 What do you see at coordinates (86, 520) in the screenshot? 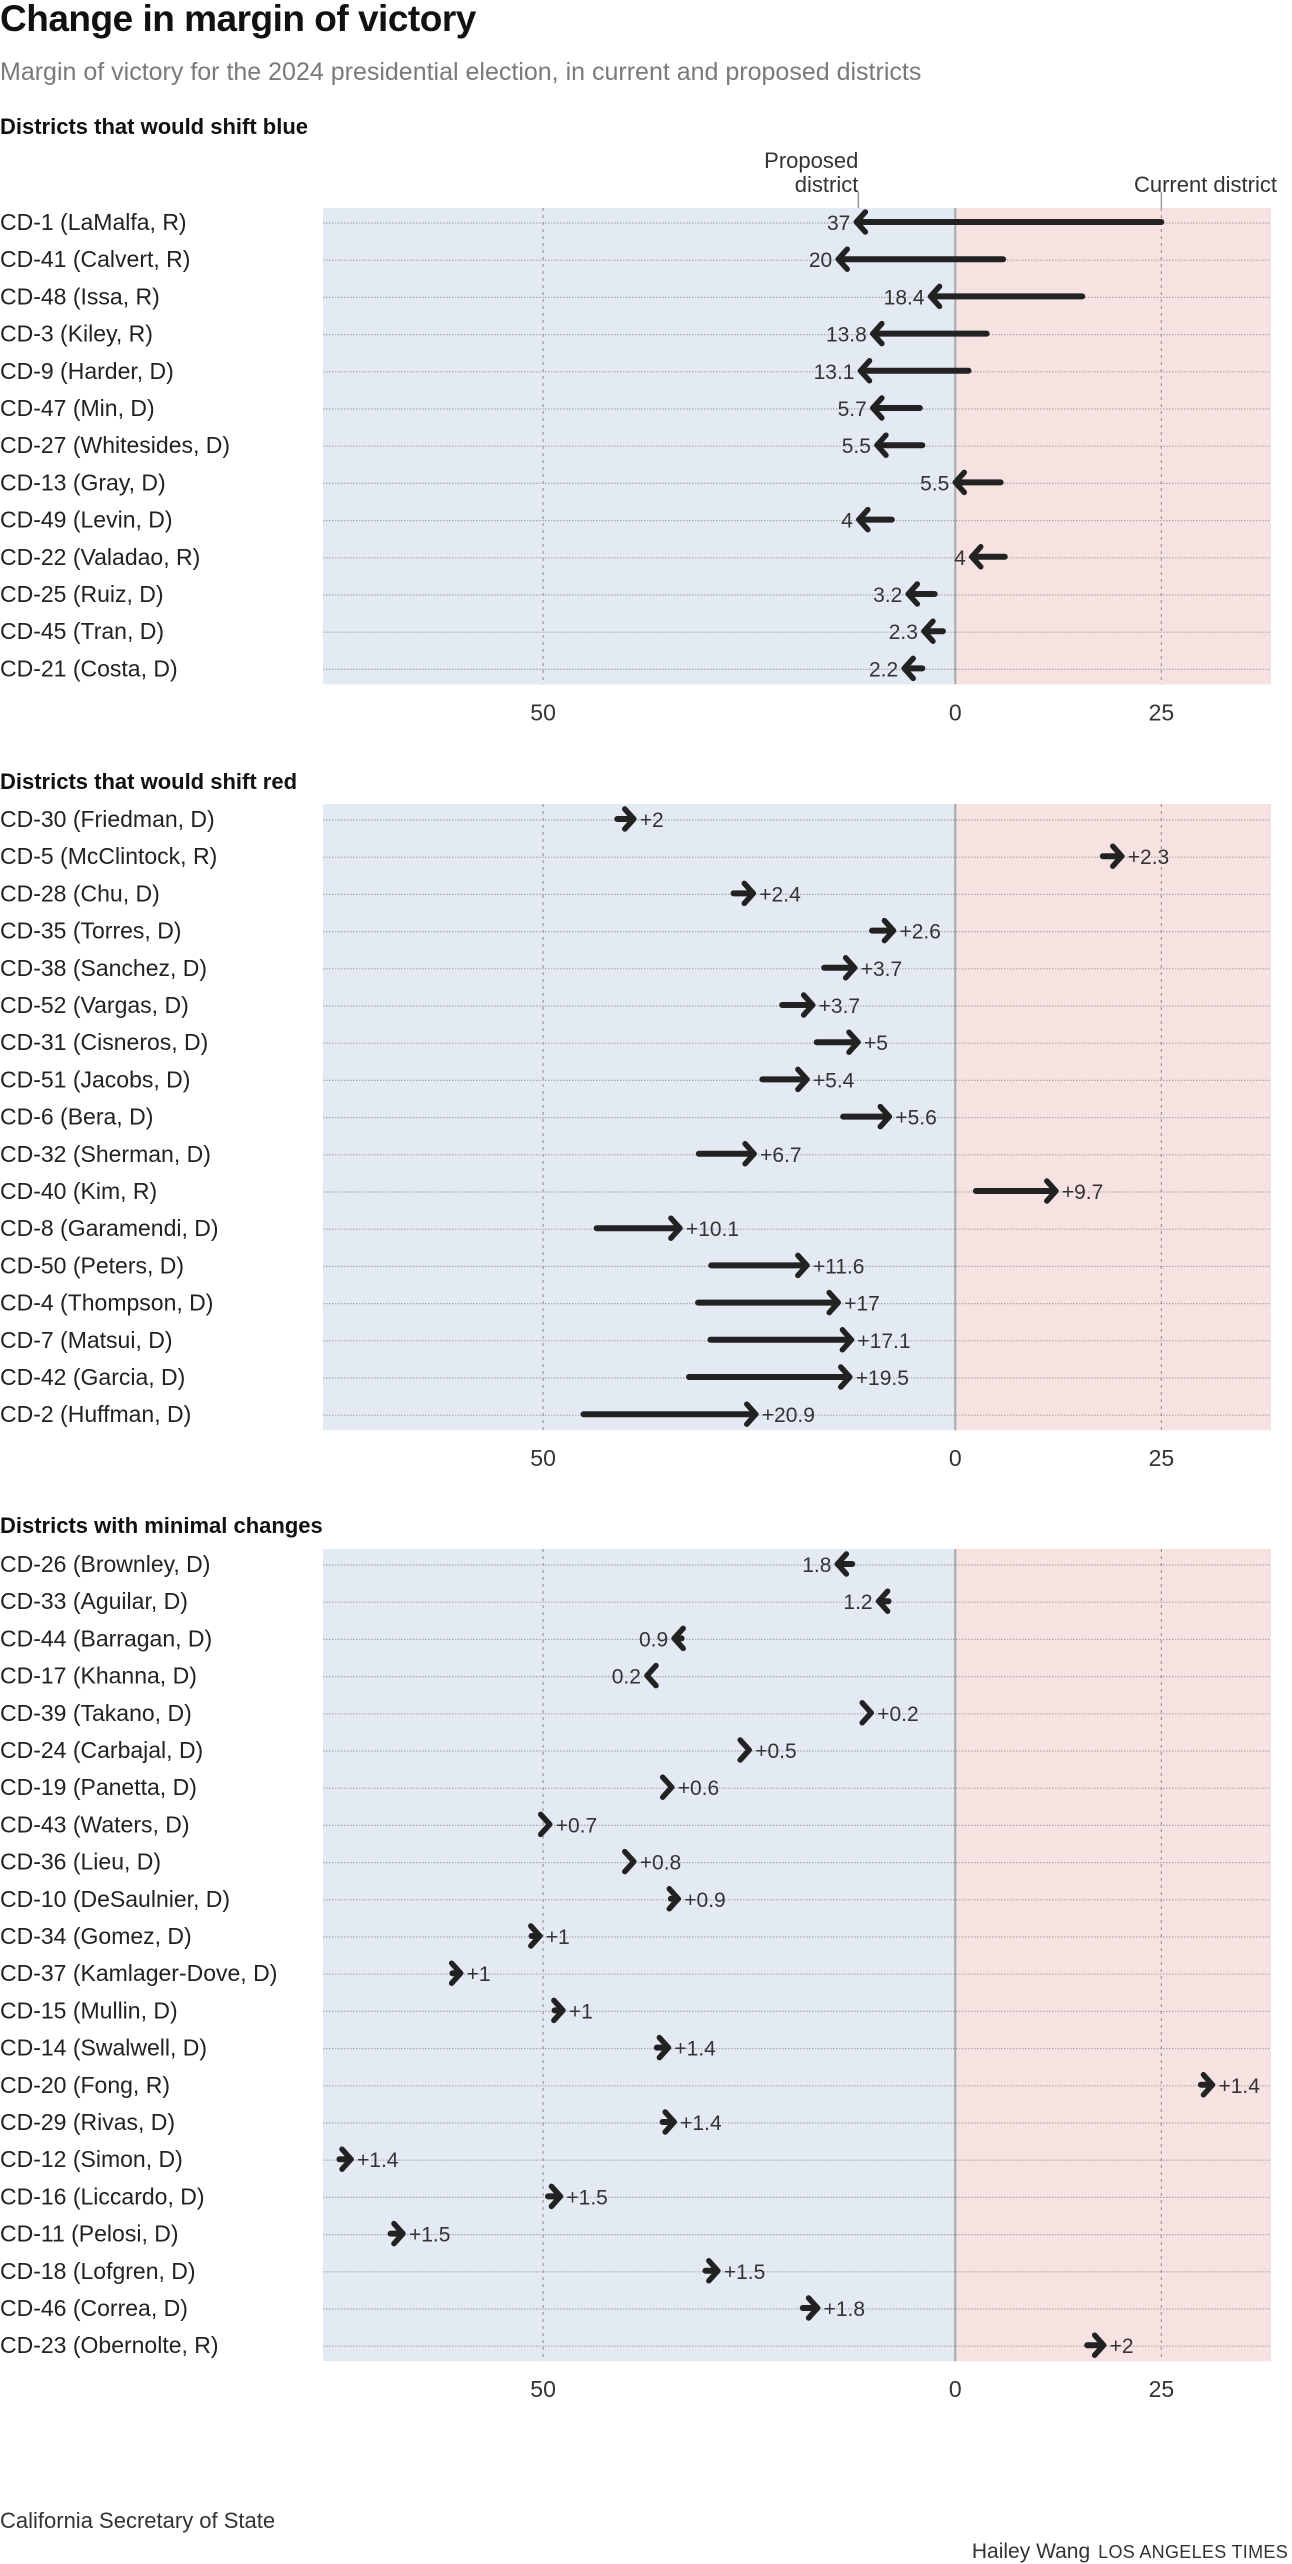
I see `district-label: CD-49 (Levin, D)` at bounding box center [86, 520].